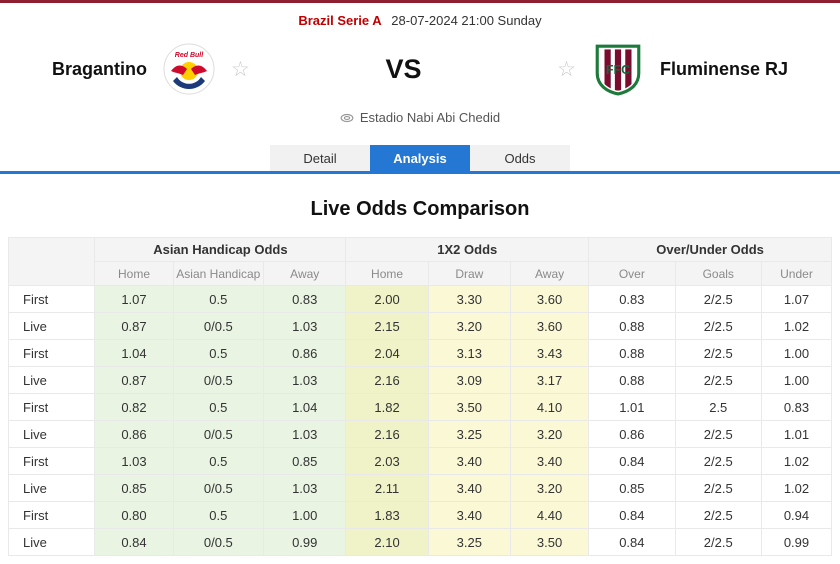 This screenshot has width=840, height=564. Describe the element at coordinates (320, 158) in the screenshot. I see `tab-detail: Detail` at that location.